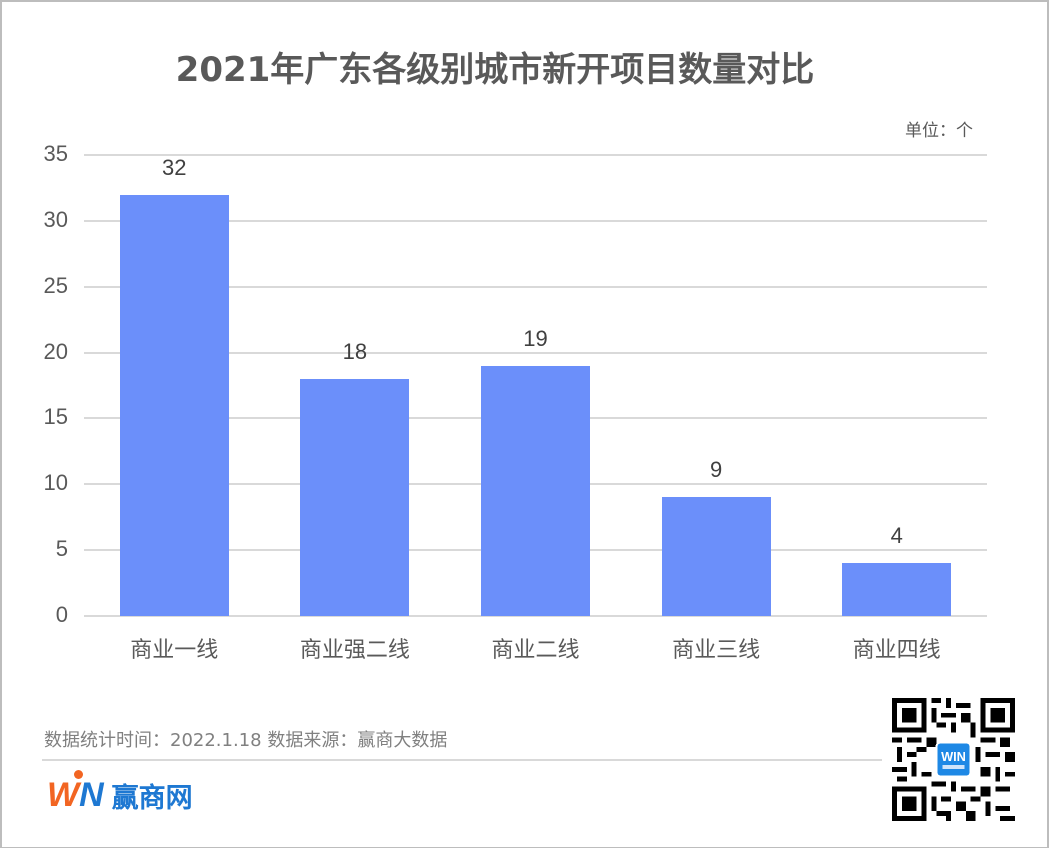 The image size is (1053, 851). What do you see at coordinates (55, 153) in the screenshot?
I see `y-tick-label: 35` at bounding box center [55, 153].